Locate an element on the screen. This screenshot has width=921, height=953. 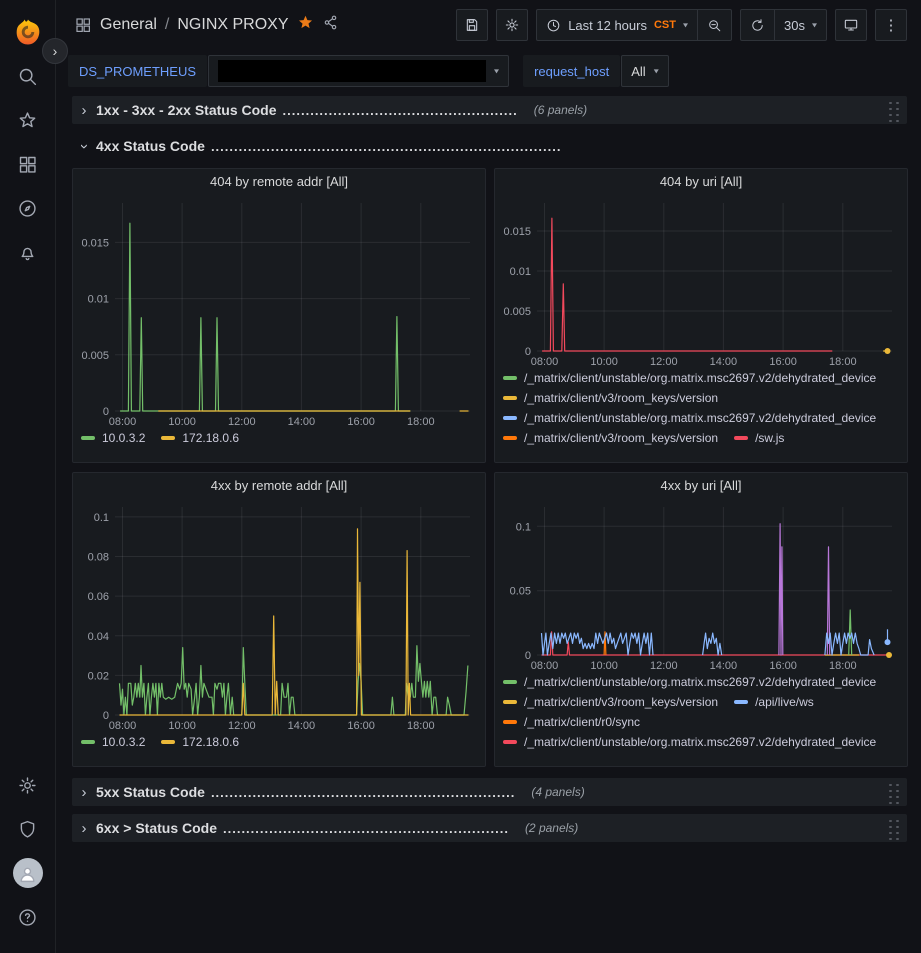
favorite-star-button is located at coordinates (305, 25).